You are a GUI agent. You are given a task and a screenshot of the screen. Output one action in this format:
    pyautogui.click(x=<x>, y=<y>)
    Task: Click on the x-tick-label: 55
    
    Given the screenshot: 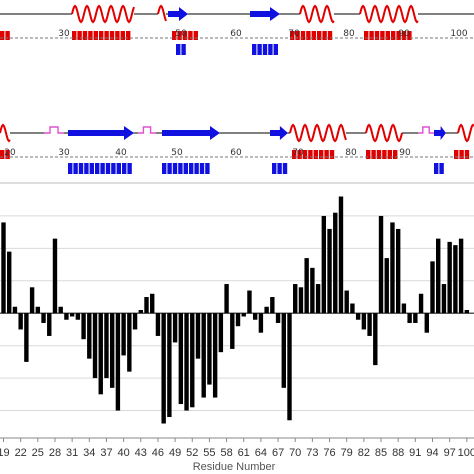 What is the action you would take?
    pyautogui.click(x=209, y=453)
    